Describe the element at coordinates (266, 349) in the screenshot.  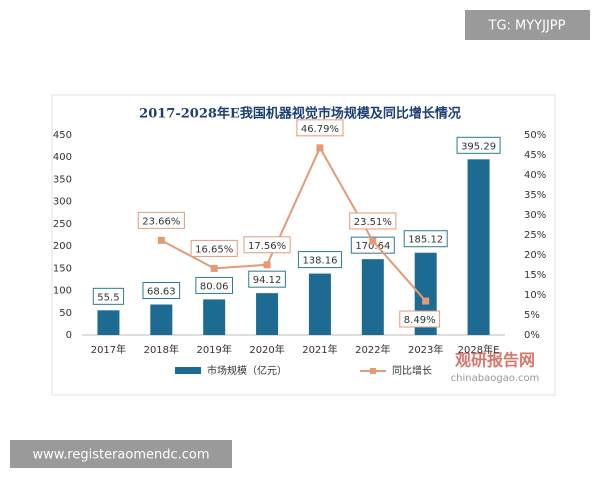
I see `x-tick-label: 2020年` at that location.